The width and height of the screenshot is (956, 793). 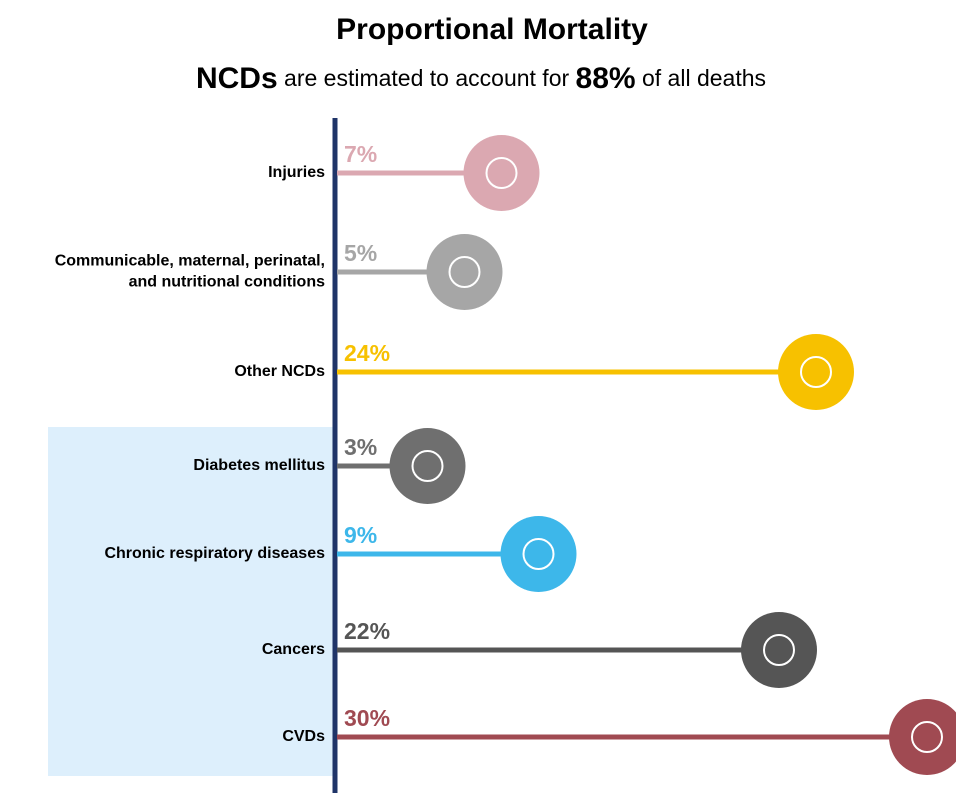 I want to click on category-label: Injuries, so click(x=296, y=172).